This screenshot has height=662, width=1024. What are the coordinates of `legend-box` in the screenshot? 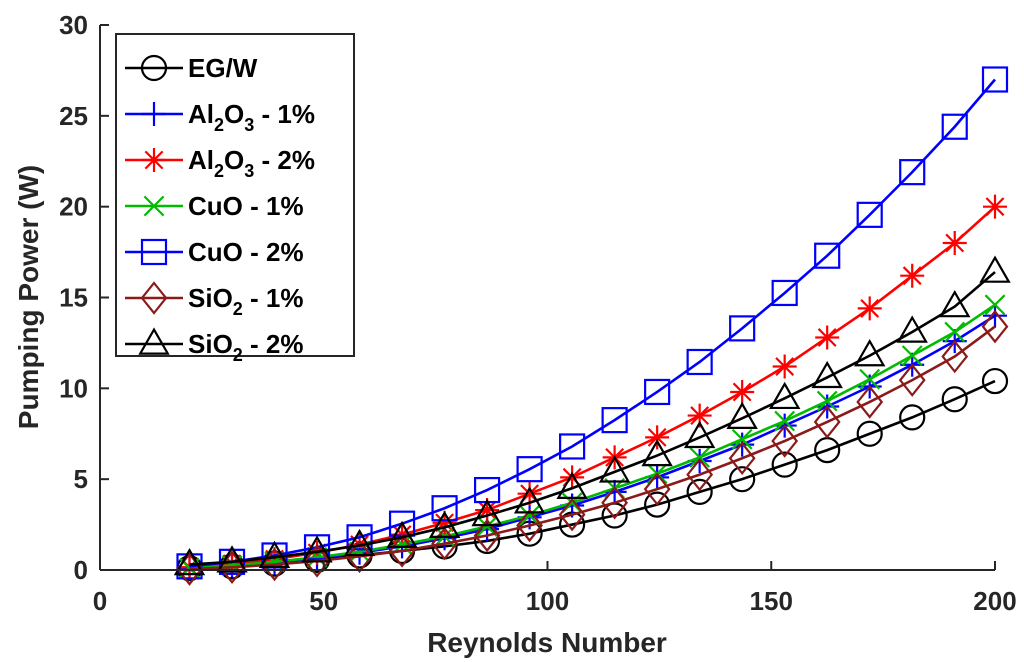 It's located at (235, 195).